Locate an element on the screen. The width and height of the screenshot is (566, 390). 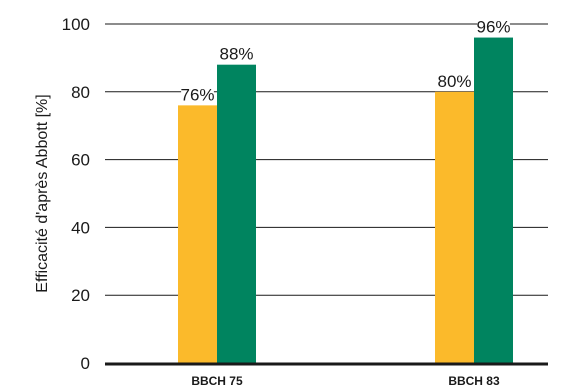
y-tick-label-60: 60 is located at coordinates (80, 160).